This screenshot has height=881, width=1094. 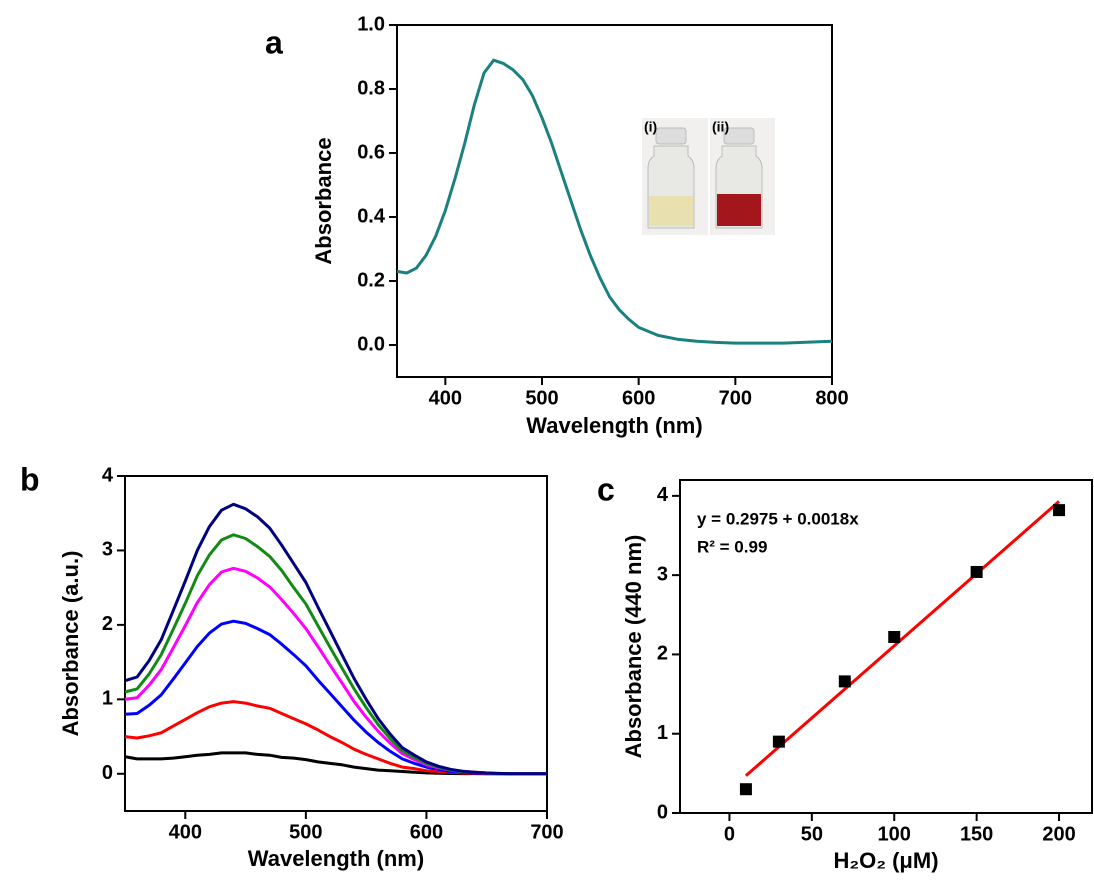 I want to click on y-axis-label: Absorbance (a.u.), so click(x=70, y=644).